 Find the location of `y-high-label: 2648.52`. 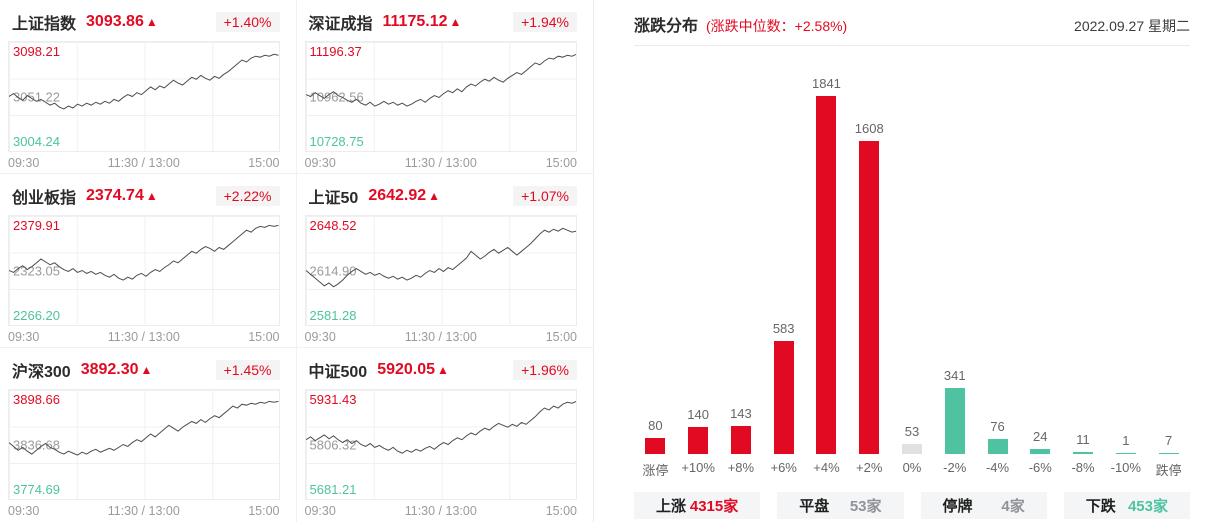

y-high-label: 2648.52 is located at coordinates (333, 225).